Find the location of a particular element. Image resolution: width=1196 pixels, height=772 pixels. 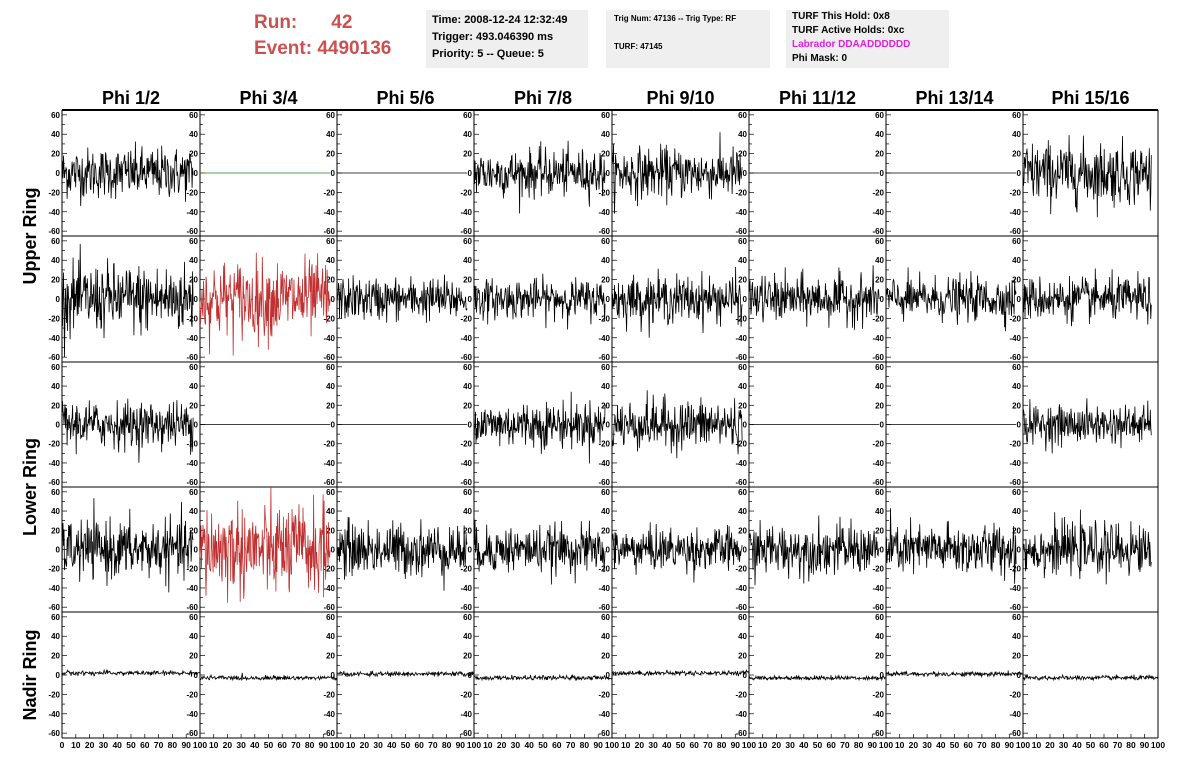

column-header: Phi 7/8 is located at coordinates (543, 98).